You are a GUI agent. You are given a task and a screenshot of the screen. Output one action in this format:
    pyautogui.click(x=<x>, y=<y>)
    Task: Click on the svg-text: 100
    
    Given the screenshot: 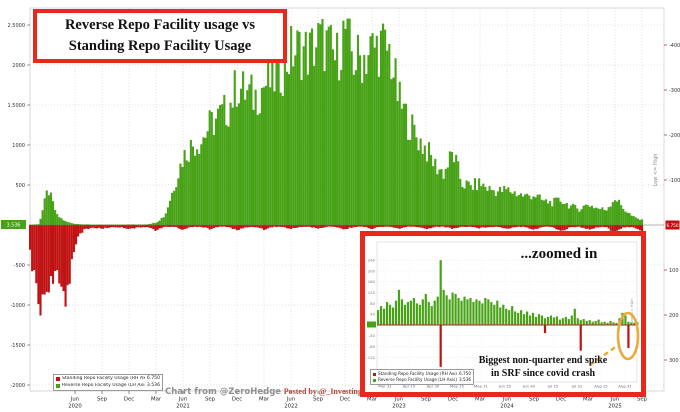 What is the action you would take?
    pyautogui.click(x=674, y=271)
    